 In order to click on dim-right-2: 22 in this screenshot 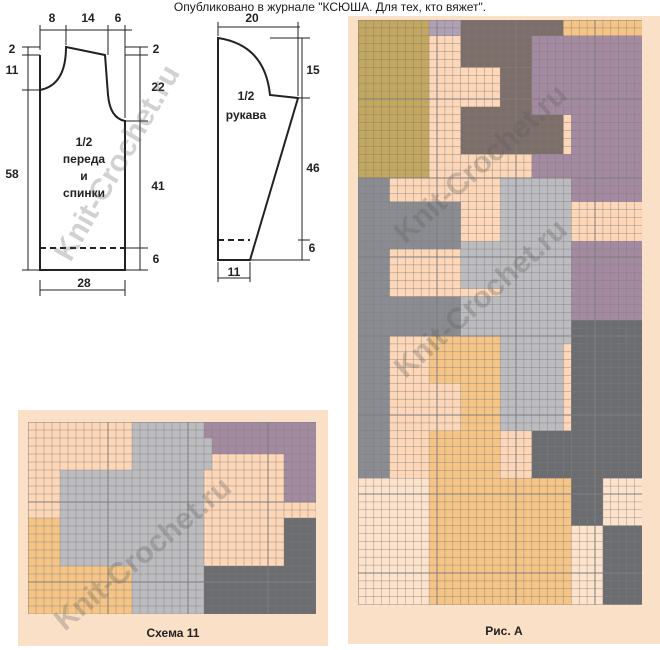, I will do `click(158, 87)`.